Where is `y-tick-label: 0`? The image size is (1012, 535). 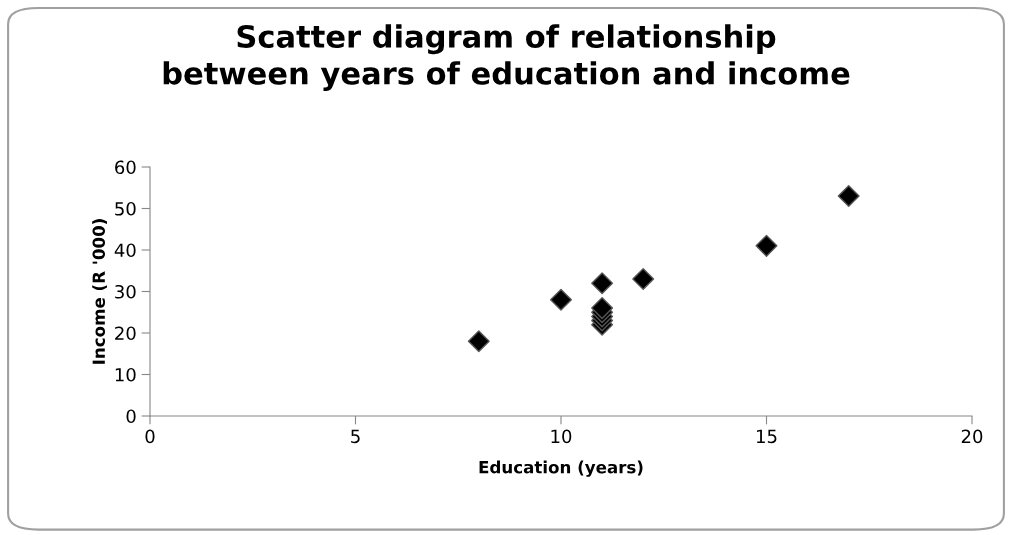 y-tick-label: 0 is located at coordinates (131, 416).